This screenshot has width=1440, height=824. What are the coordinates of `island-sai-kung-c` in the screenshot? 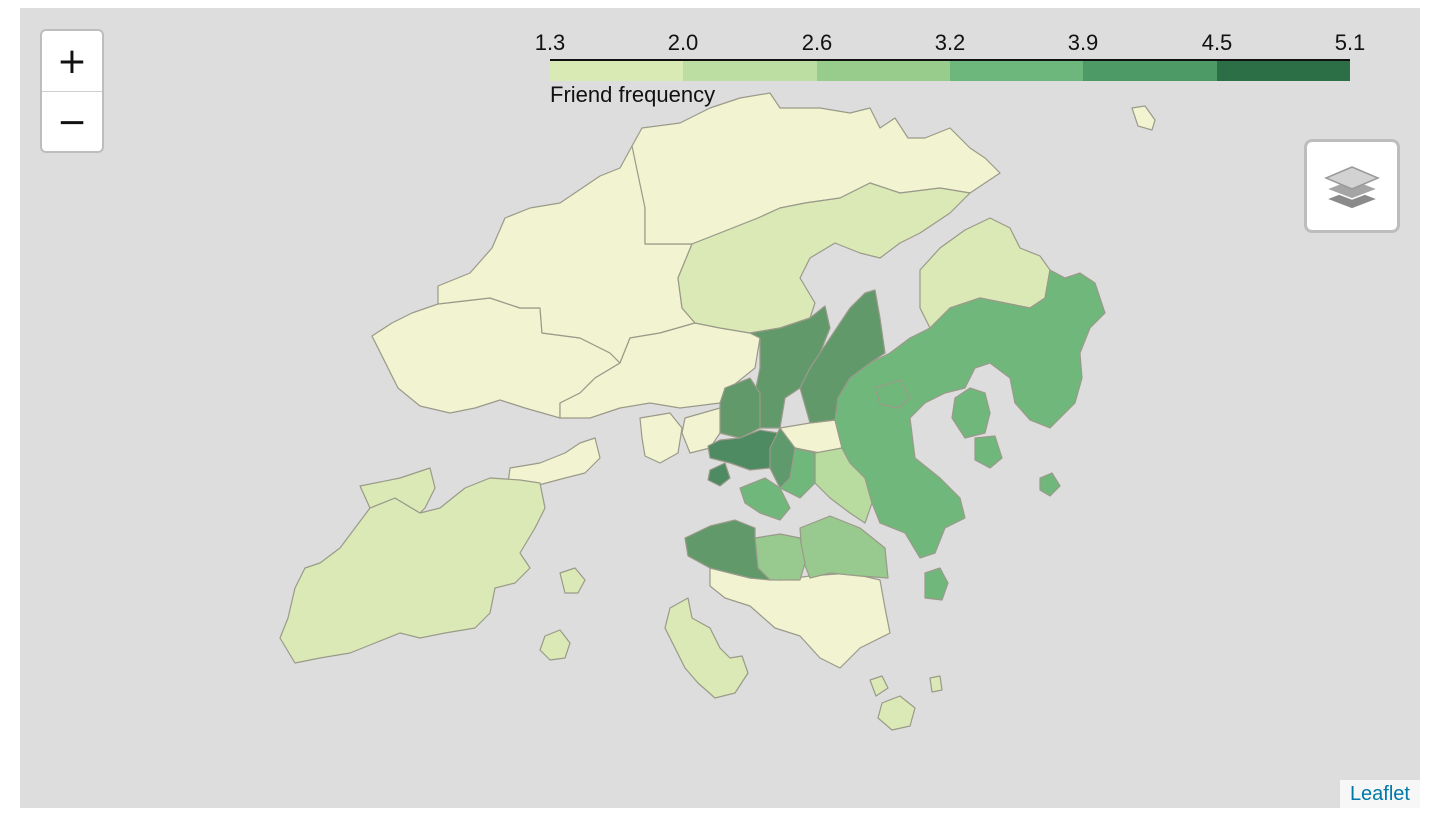 It's located at (936, 584).